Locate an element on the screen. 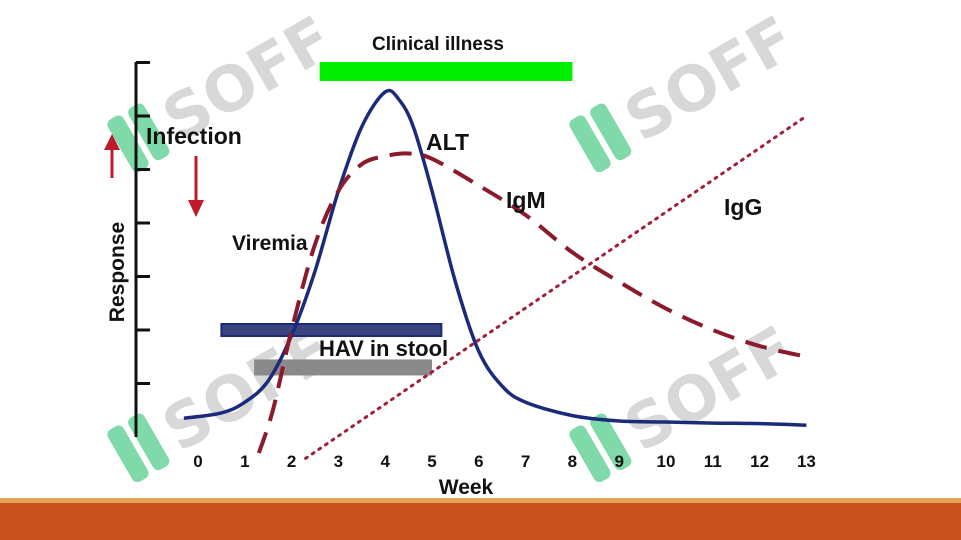 This screenshot has height=540, width=961. infection-up-arrowhead is located at coordinates (112, 142).